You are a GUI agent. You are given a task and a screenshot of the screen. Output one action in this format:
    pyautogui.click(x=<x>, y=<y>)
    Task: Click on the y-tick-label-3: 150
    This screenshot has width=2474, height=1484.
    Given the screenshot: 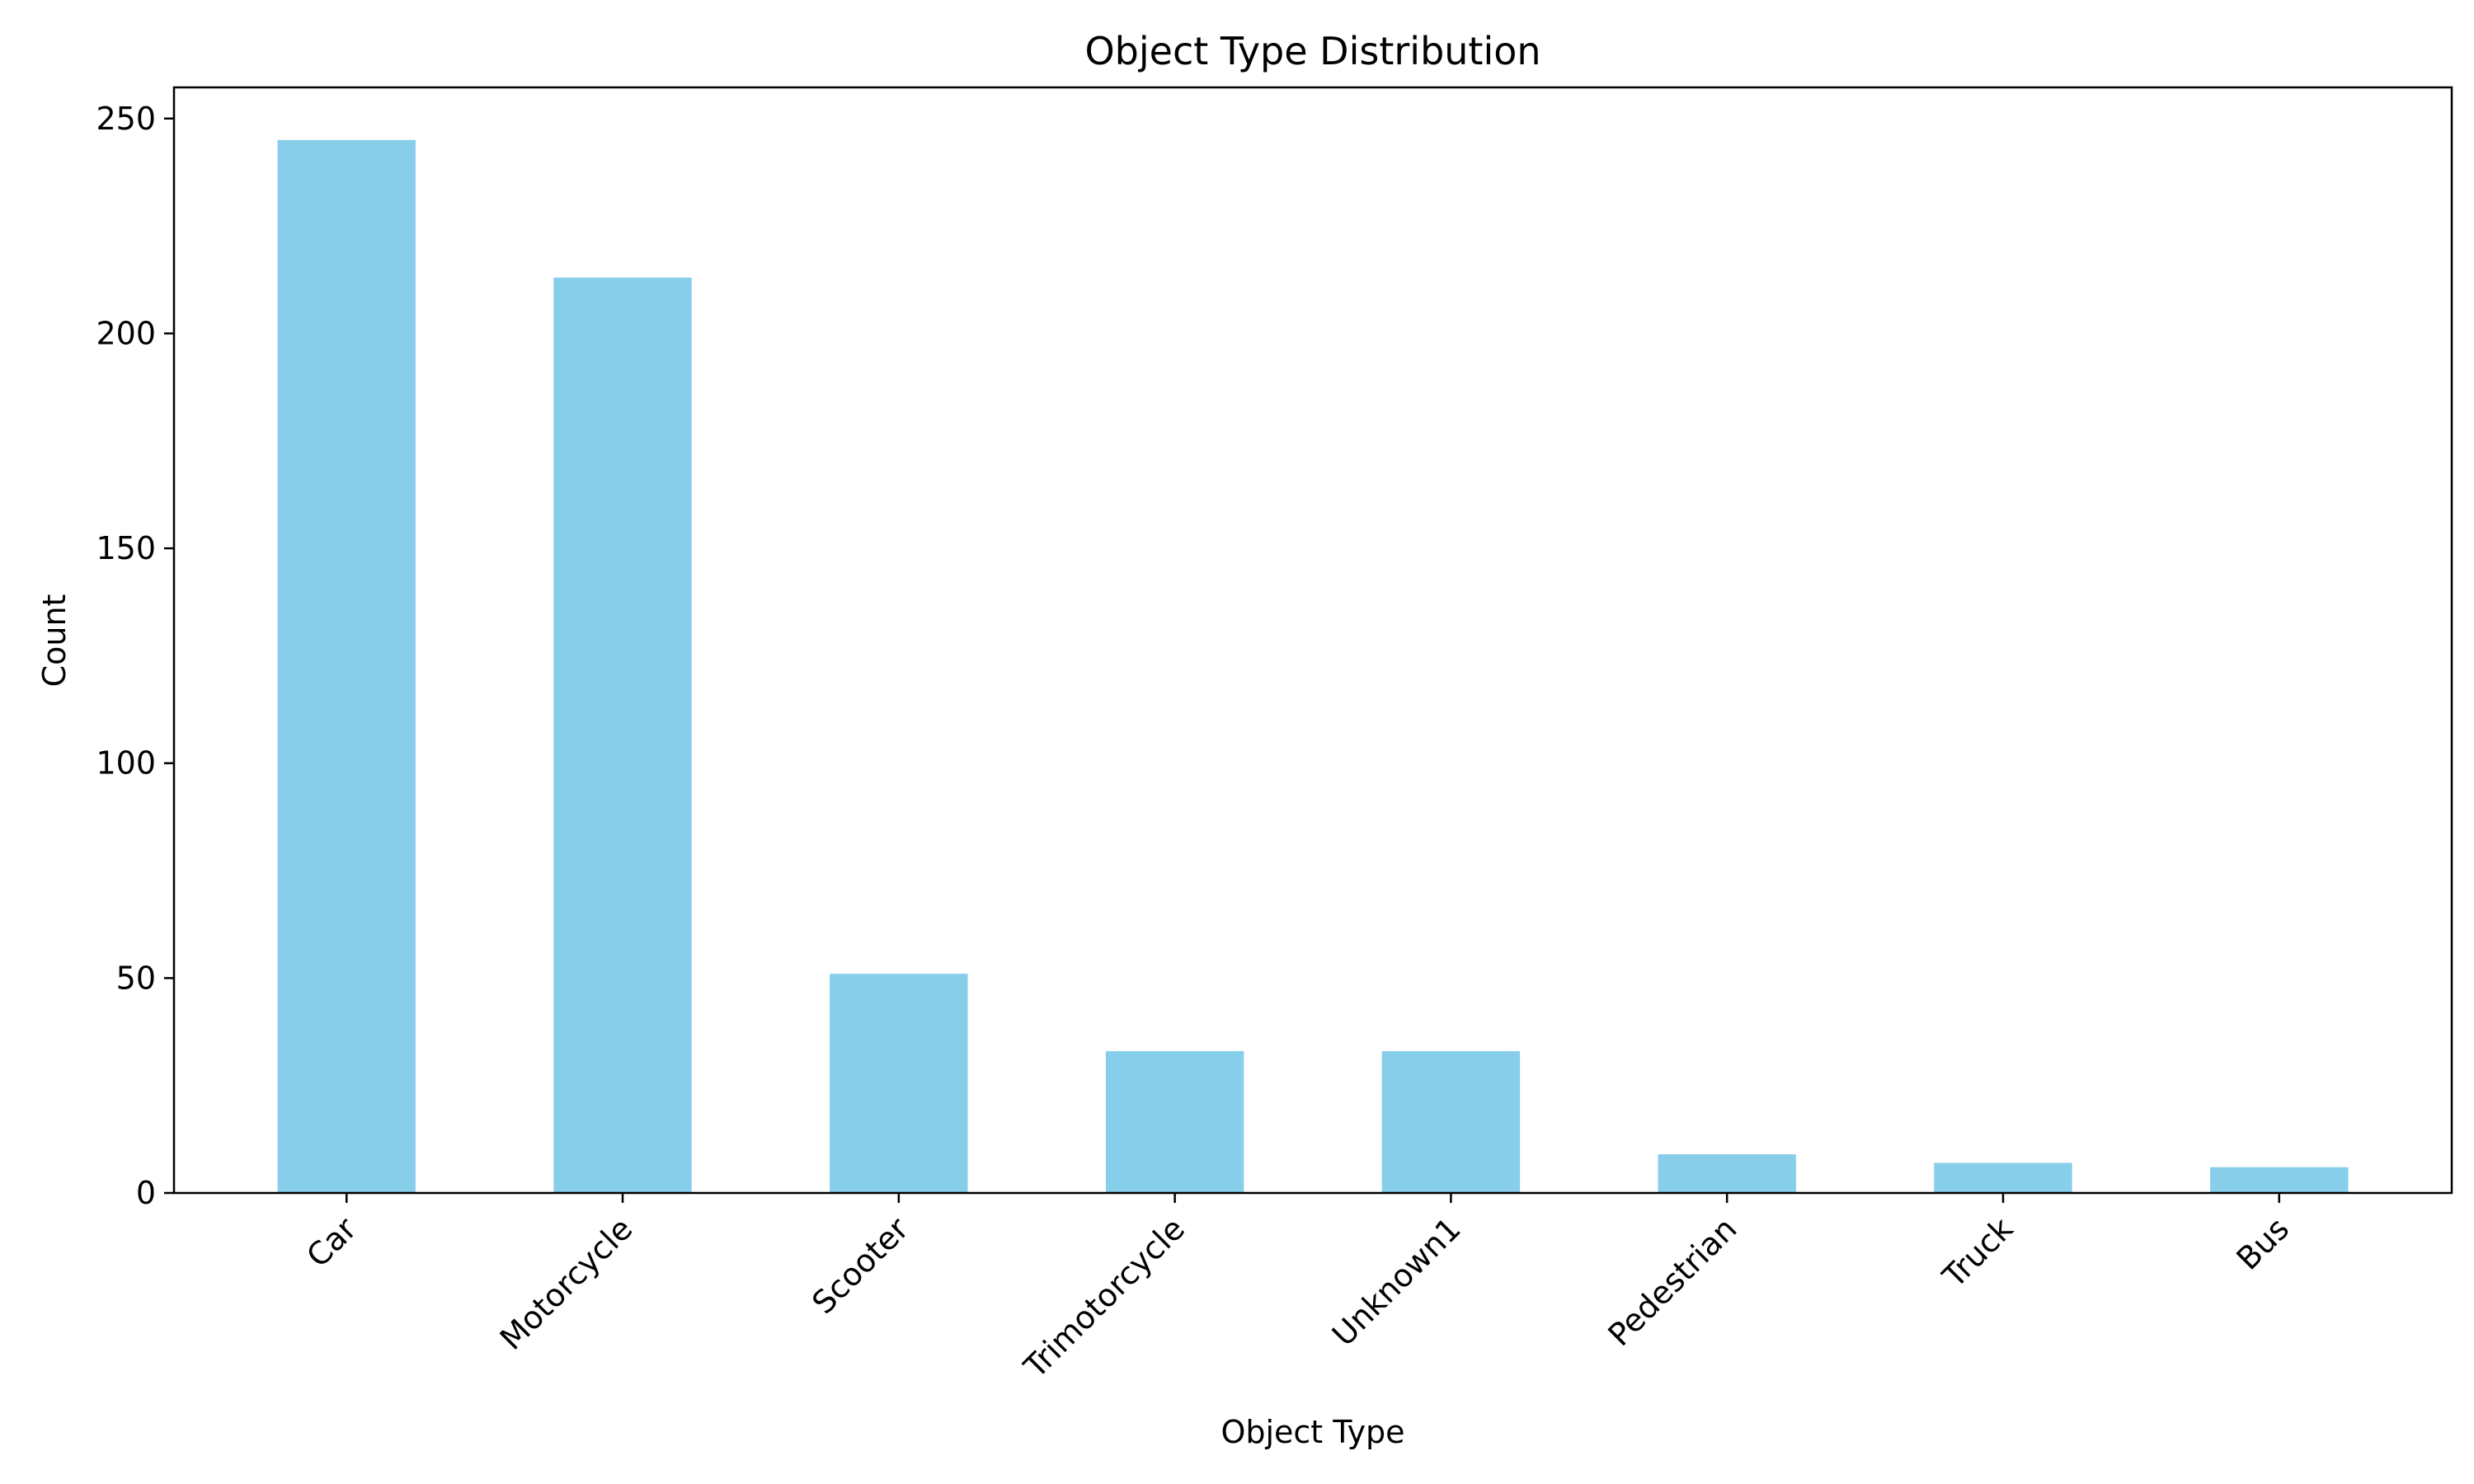 What is the action you would take?
    pyautogui.click(x=126, y=548)
    